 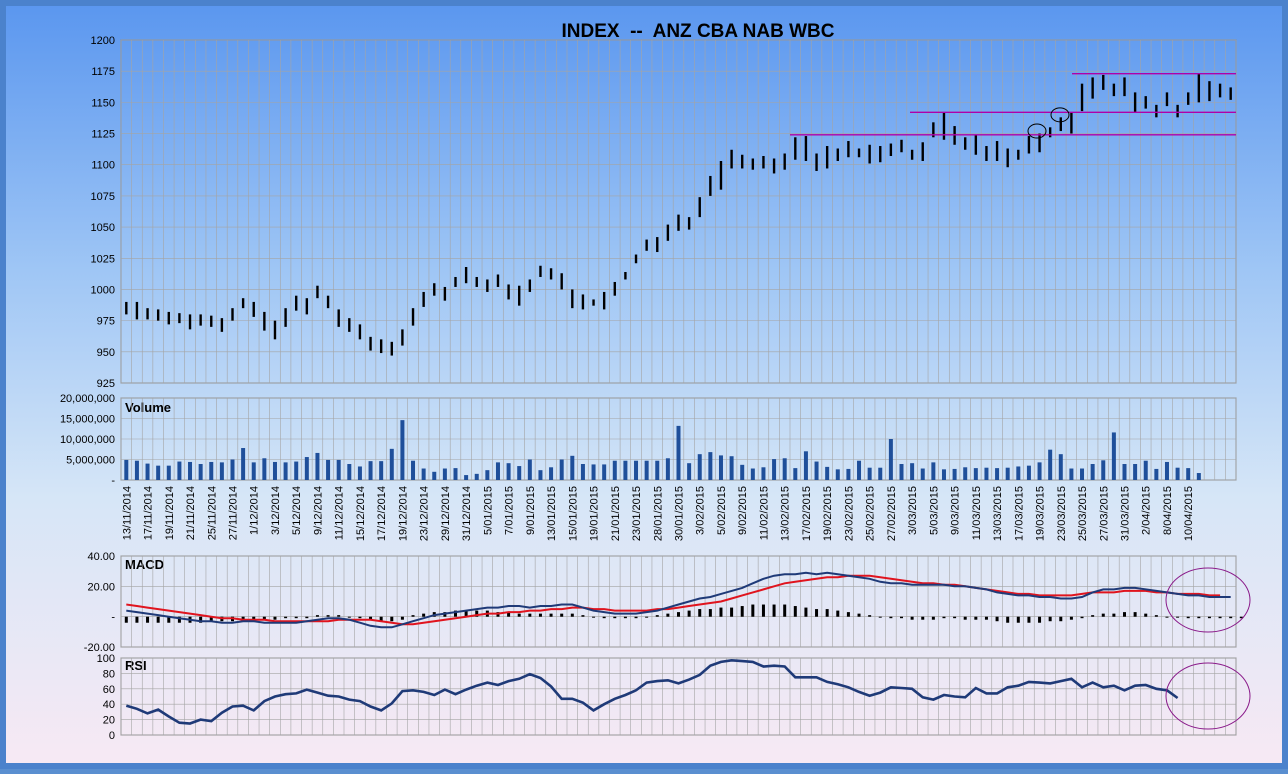 What do you see at coordinates (234, 513) in the screenshot?
I see `date-tick-label: 27/11/2014` at bounding box center [234, 513].